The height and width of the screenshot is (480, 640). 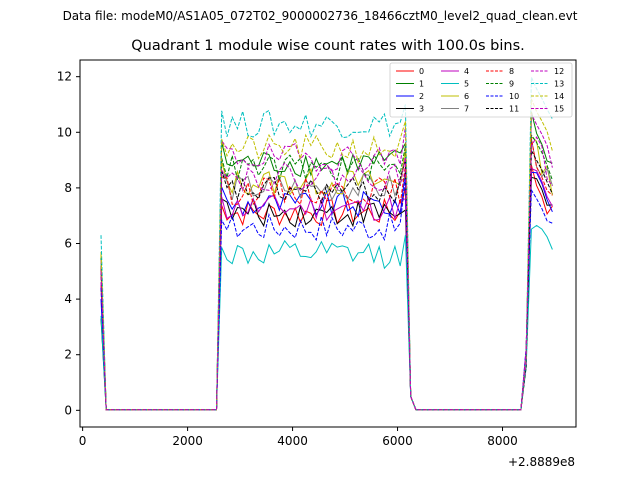 What do you see at coordinates (68, 299) in the screenshot?
I see `y-tick-label: 4` at bounding box center [68, 299].